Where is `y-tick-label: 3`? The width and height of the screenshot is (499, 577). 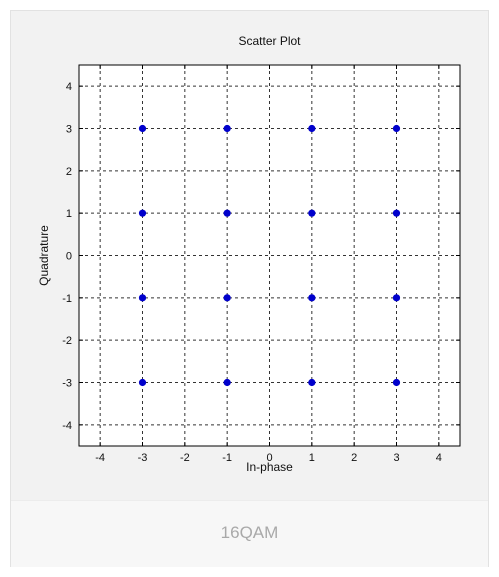
y-tick-label: 3 is located at coordinates (69, 130).